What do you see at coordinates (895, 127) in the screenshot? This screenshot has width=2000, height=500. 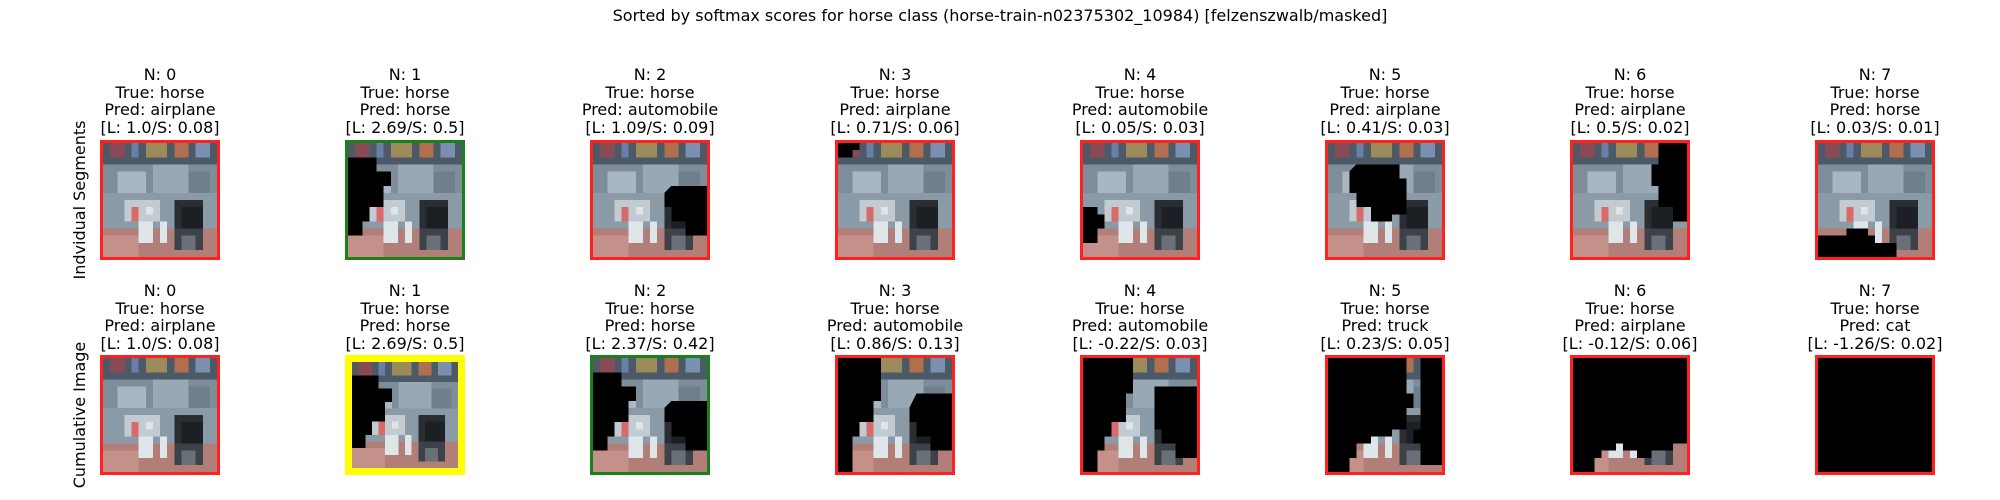 I see `logit-softmax-scores: [L: 0.71/S: 0.06]` at bounding box center [895, 127].